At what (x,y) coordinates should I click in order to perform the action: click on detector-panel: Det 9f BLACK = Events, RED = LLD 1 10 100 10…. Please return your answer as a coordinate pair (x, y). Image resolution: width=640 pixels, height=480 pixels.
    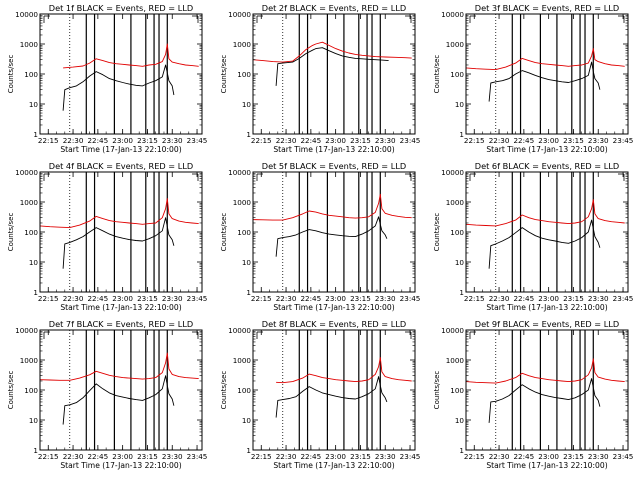
    Looking at the image, I should click on (533, 394).